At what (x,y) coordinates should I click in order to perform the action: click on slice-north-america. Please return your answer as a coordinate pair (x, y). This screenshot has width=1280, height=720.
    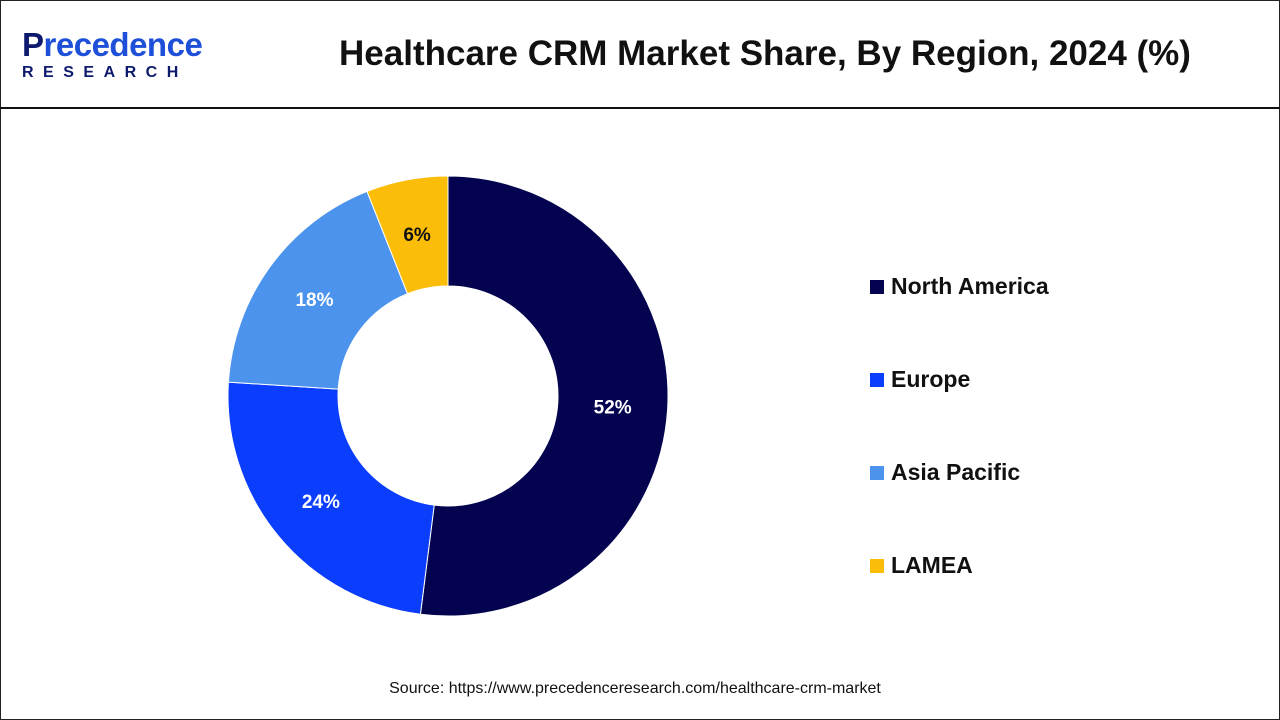
    Looking at the image, I should click on (544, 396).